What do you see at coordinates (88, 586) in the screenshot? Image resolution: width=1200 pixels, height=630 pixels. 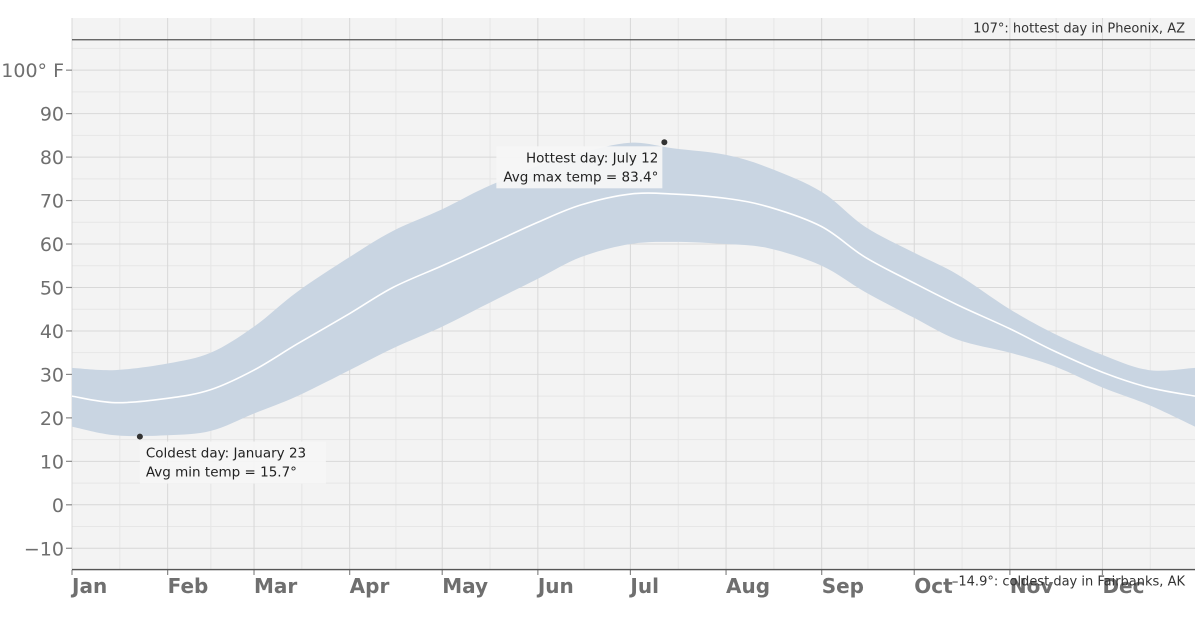 I see `x-tick-label: Jan` at bounding box center [88, 586].